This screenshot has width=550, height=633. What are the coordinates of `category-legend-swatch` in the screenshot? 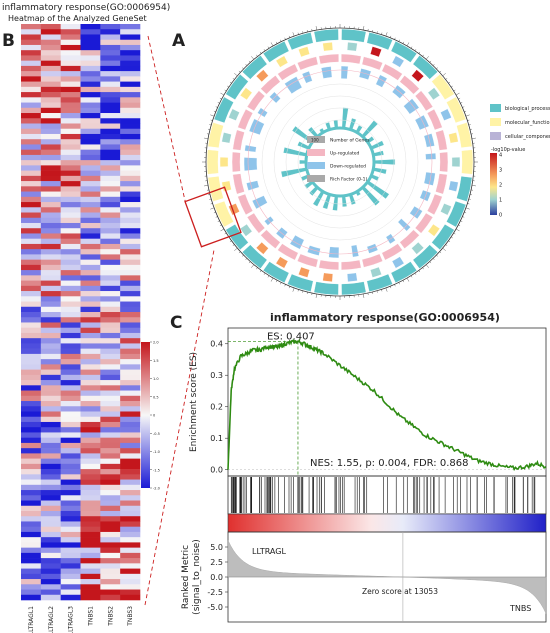 It's located at (495, 136).